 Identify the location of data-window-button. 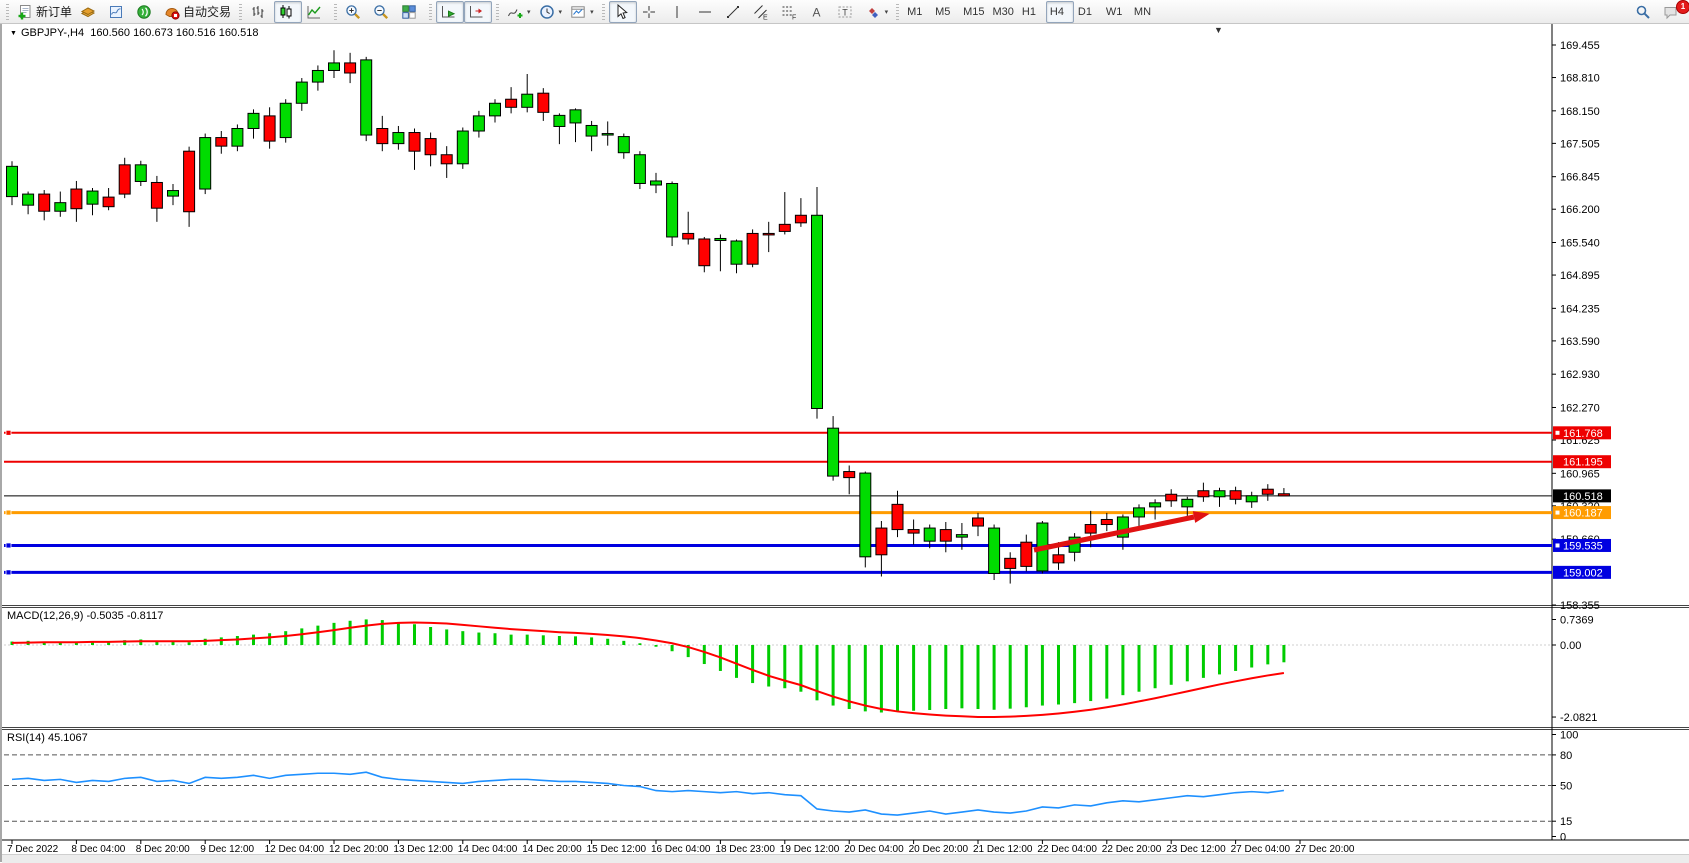
(146, 12).